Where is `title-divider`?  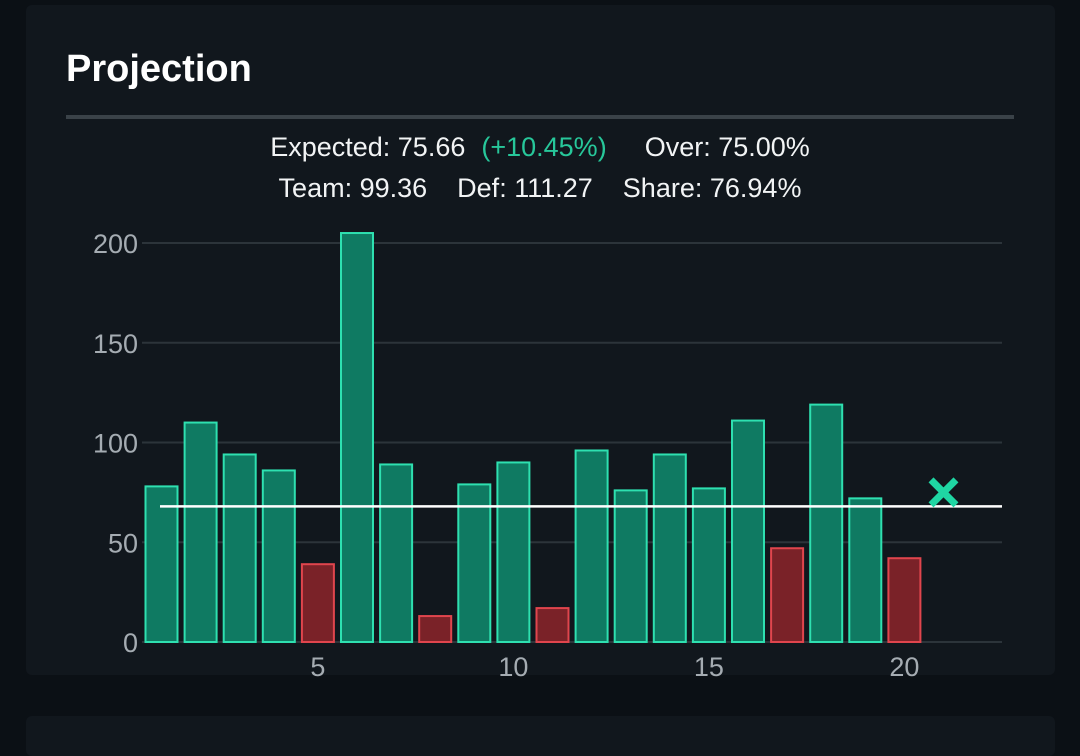 title-divider is located at coordinates (540, 117).